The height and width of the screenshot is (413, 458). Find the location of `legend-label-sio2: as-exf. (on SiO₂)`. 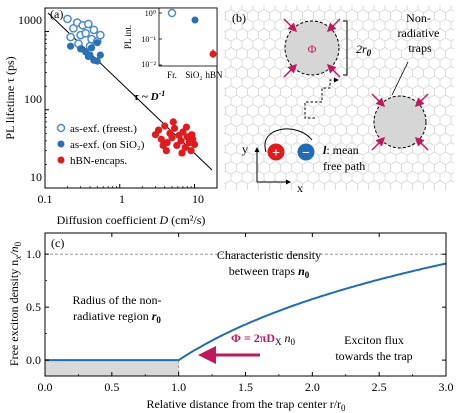

legend-label-sio2: as-exf. (on SiO₂) is located at coordinates (107, 145).